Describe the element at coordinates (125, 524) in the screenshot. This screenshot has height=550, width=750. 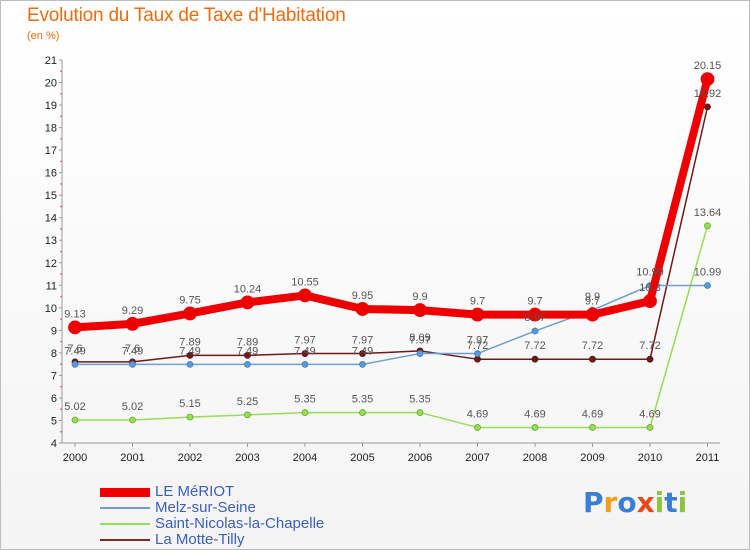
I see `legend-swatch-saint-nicolas-la-chapelle` at that location.